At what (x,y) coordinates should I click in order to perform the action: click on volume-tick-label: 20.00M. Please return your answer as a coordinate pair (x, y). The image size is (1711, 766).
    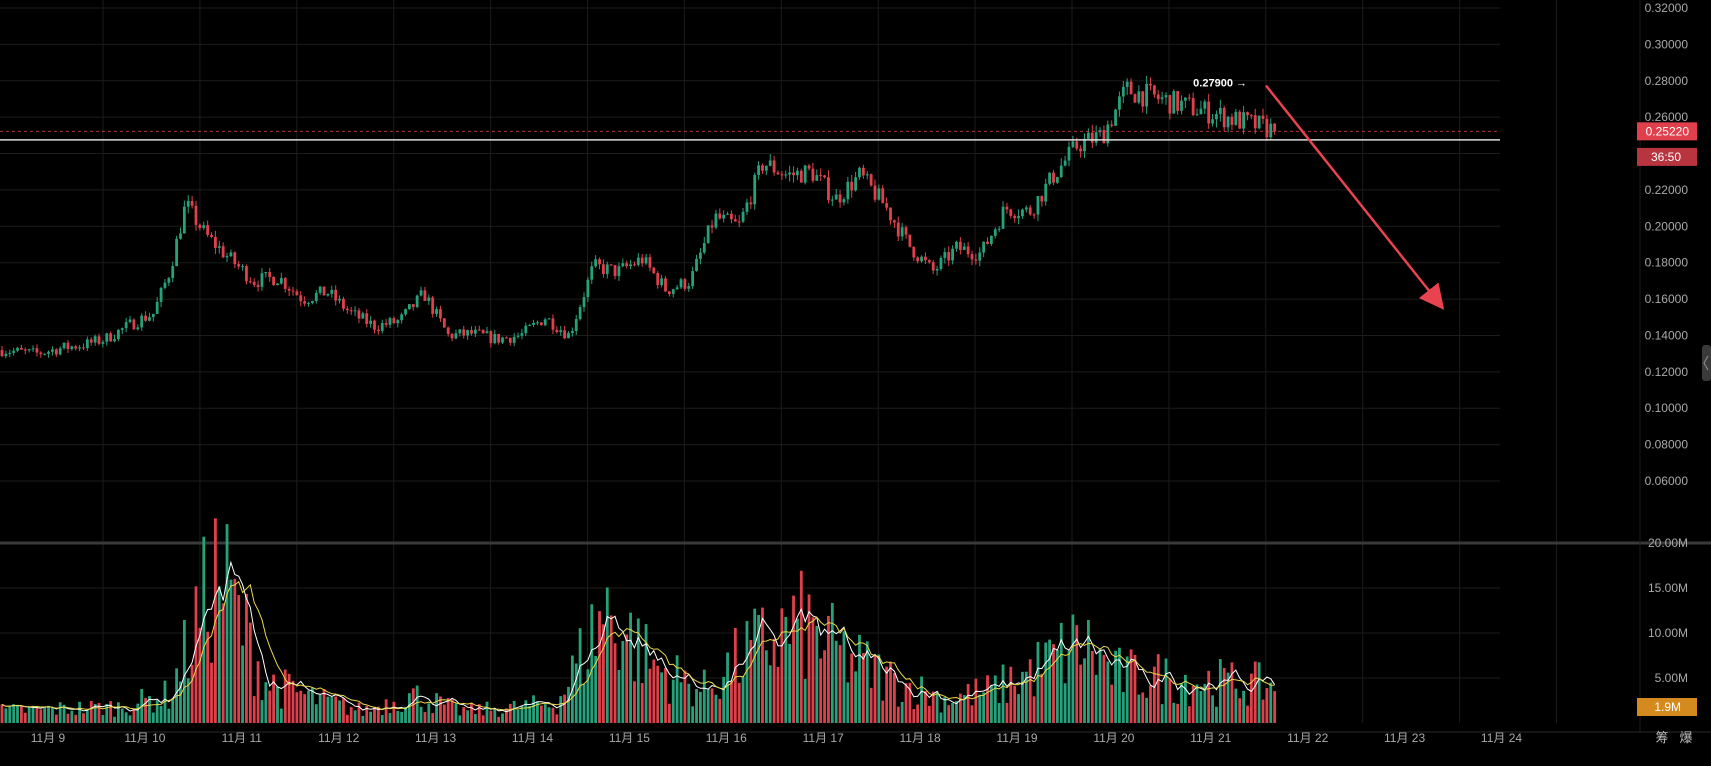
    Looking at the image, I should click on (1668, 543).